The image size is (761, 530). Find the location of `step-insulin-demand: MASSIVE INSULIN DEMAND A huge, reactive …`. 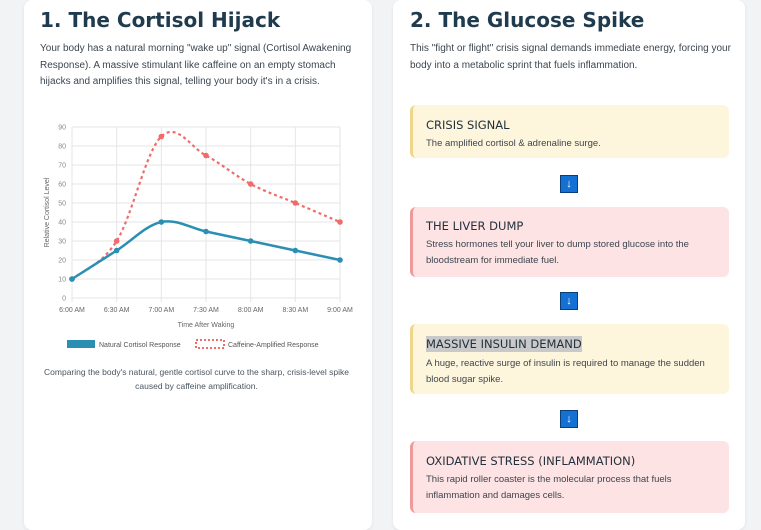

step-insulin-demand: MASSIVE INSULIN DEMAND A huge, reactive … is located at coordinates (569, 359).